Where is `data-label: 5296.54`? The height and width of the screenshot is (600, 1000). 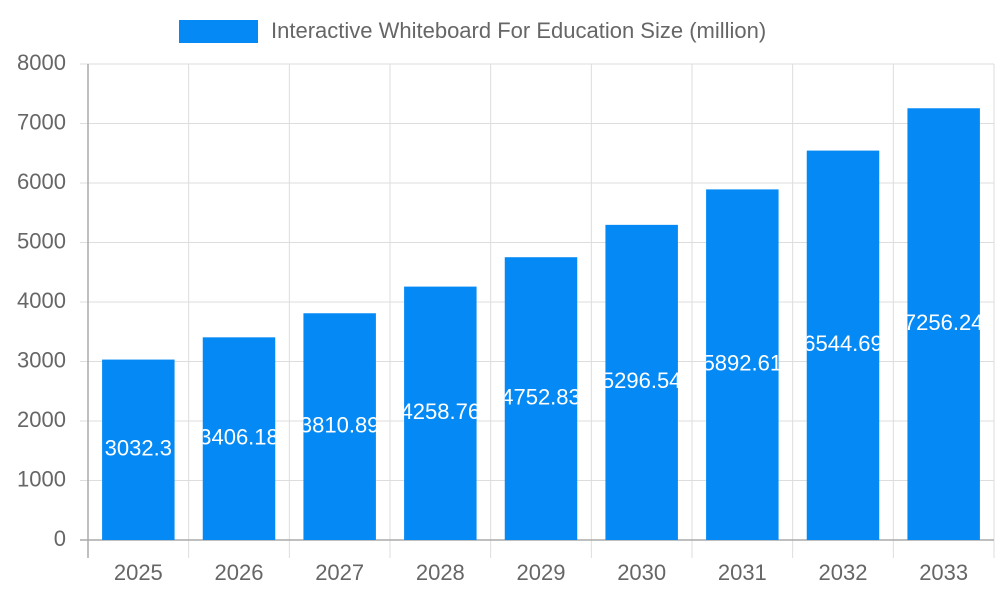 data-label: 5296.54 is located at coordinates (642, 380).